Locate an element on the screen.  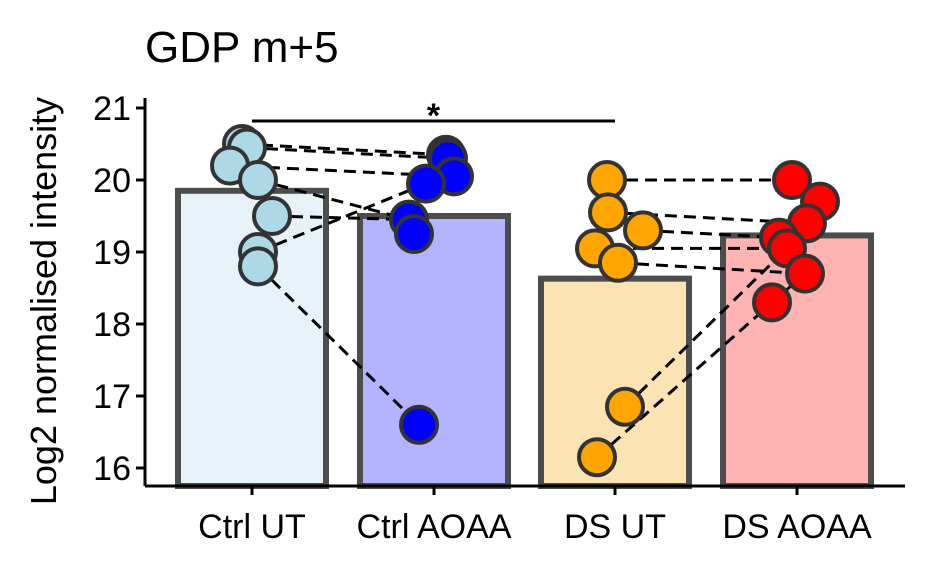
y-tick-label: 21 is located at coordinates (112, 109).